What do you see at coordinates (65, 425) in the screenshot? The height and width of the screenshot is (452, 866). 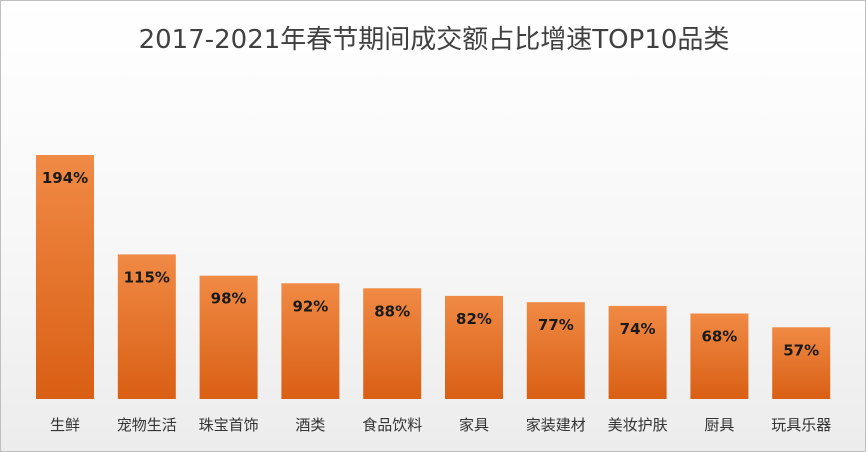 I see `category-label-0: 生鲜` at bounding box center [65, 425].